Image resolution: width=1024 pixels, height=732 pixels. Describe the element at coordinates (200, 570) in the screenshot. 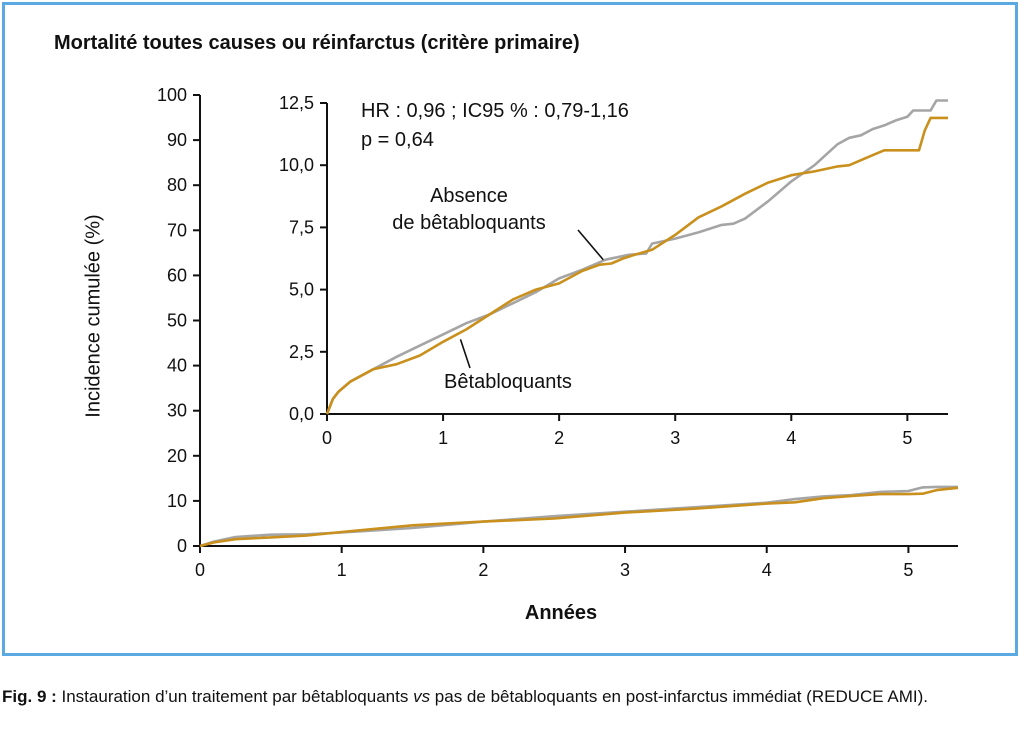

I see `main-x-tick-label: 0` at that location.